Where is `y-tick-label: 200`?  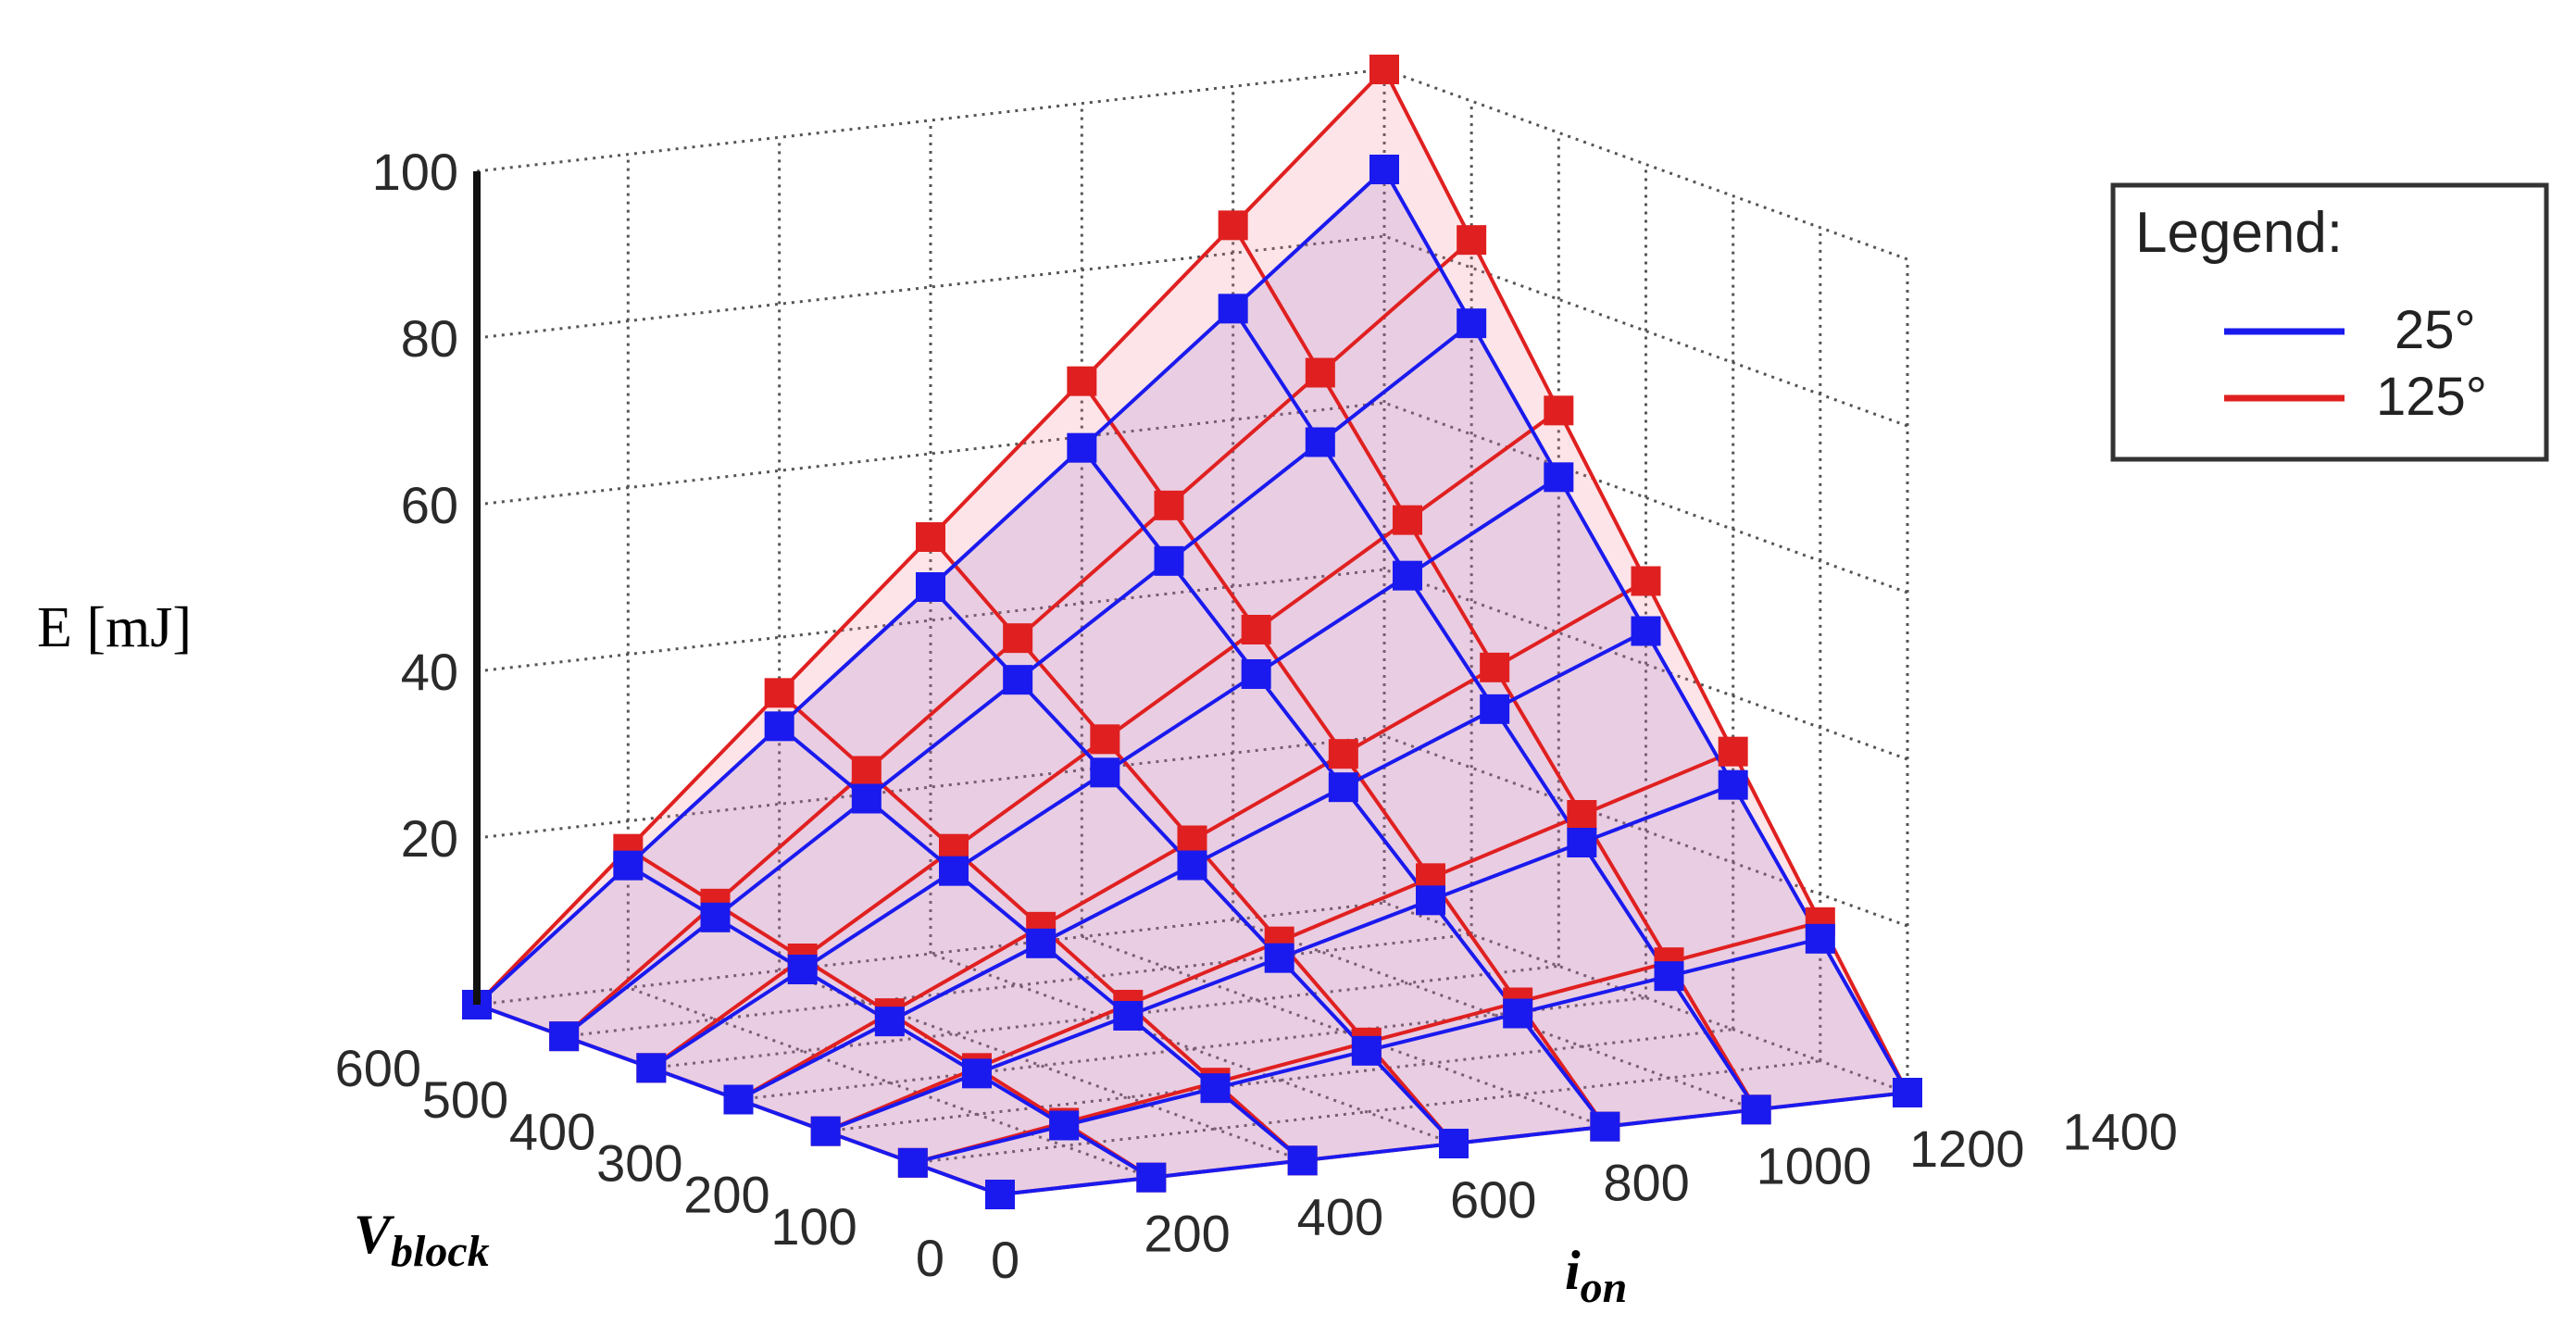 y-tick-label: 200 is located at coordinates (726, 1195).